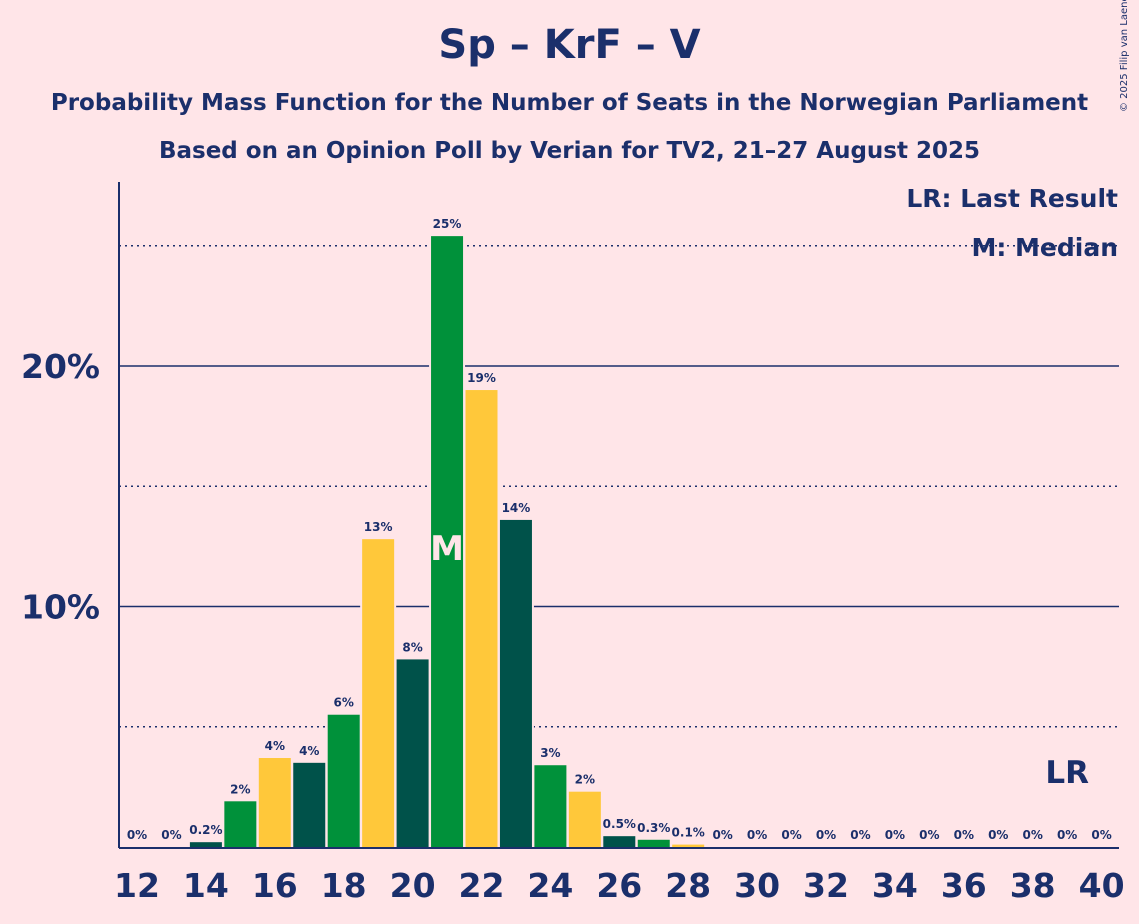  Describe the element at coordinates (757, 885) in the screenshot. I see `x-tick-label: 30` at that location.